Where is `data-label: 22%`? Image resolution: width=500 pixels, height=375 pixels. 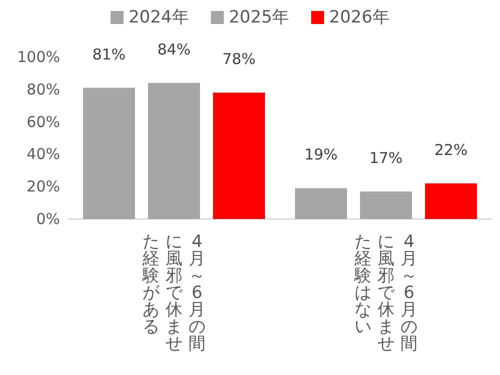
data-label: 22% is located at coordinates (451, 149).